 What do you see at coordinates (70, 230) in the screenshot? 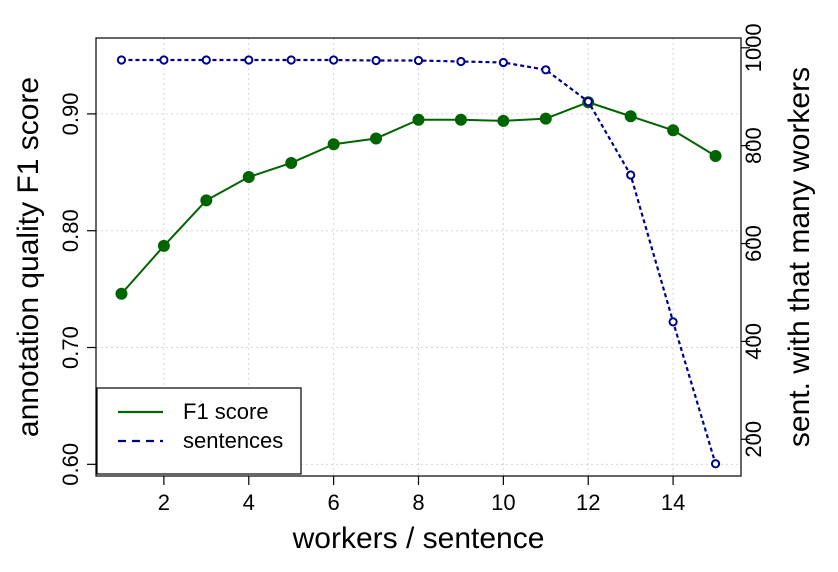
I see `y-left-tick-label: 0.80` at bounding box center [70, 230].